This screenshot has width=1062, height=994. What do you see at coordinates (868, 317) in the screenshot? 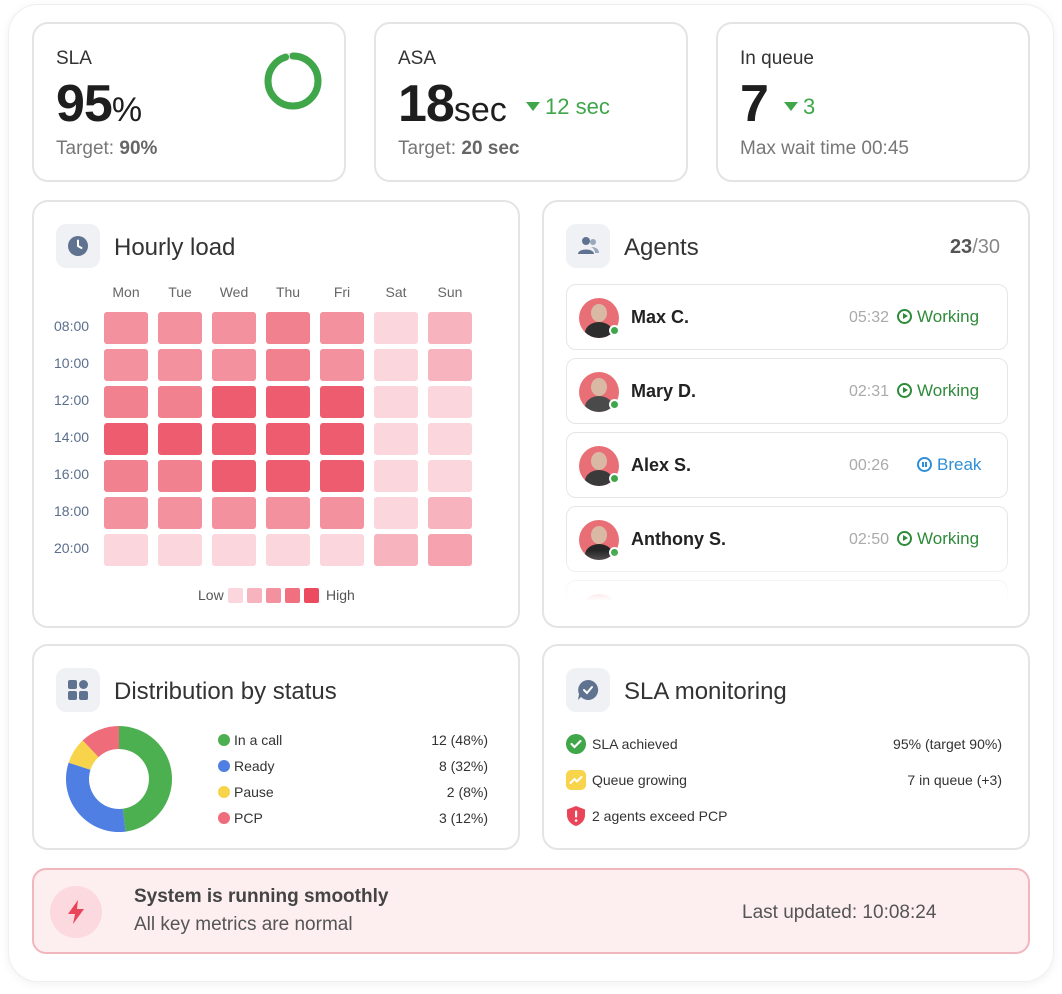
I see `agent-status-time: 05:32` at bounding box center [868, 317].